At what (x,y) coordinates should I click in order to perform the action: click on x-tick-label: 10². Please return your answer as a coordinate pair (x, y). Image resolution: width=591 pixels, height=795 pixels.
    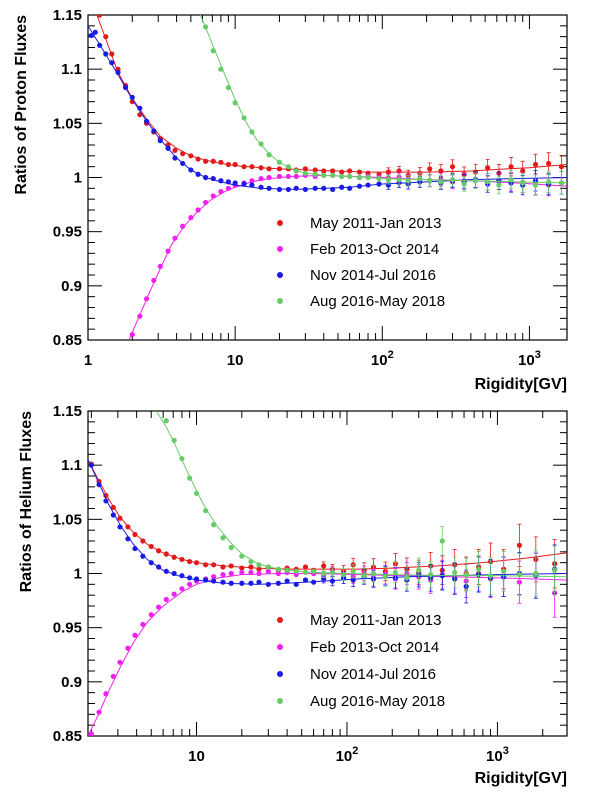
    Looking at the image, I should click on (347, 755).